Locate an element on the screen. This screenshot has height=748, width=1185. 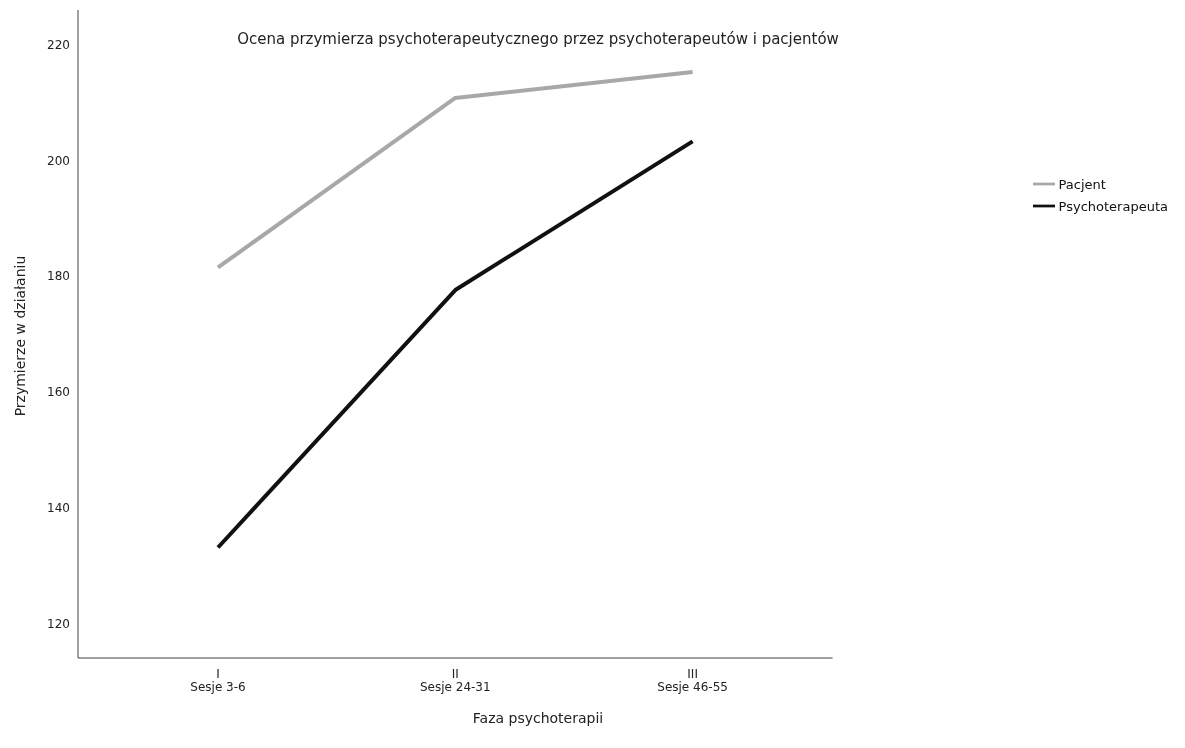
x-axis-title: Faza psychoterapii is located at coordinates (538, 718).